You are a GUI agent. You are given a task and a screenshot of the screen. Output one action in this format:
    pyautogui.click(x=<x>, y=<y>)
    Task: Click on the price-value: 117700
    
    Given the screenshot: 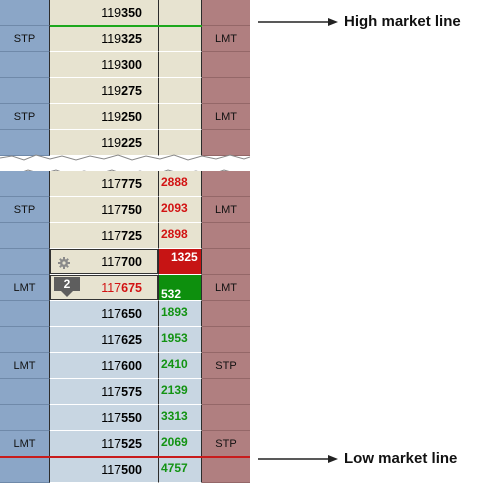 What is the action you would take?
    pyautogui.click(x=121, y=262)
    